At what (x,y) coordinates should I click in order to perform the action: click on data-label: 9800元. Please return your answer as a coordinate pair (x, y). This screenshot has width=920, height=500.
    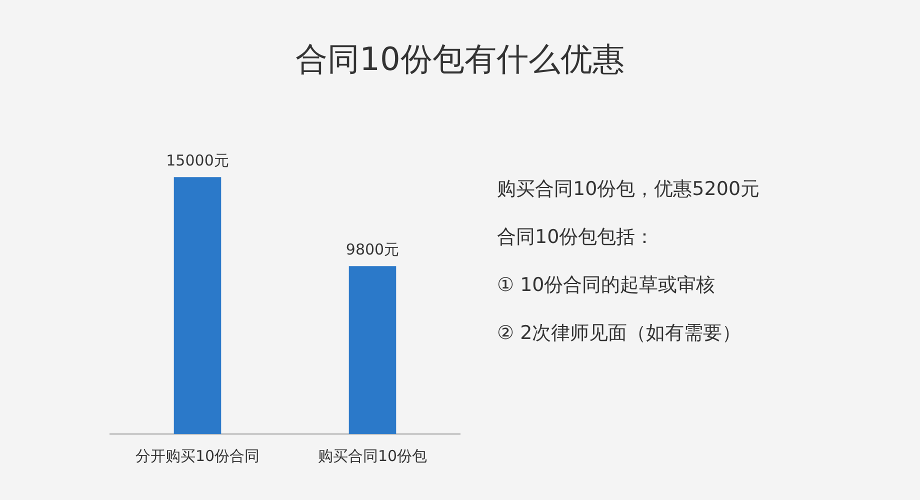
    Looking at the image, I should click on (373, 249).